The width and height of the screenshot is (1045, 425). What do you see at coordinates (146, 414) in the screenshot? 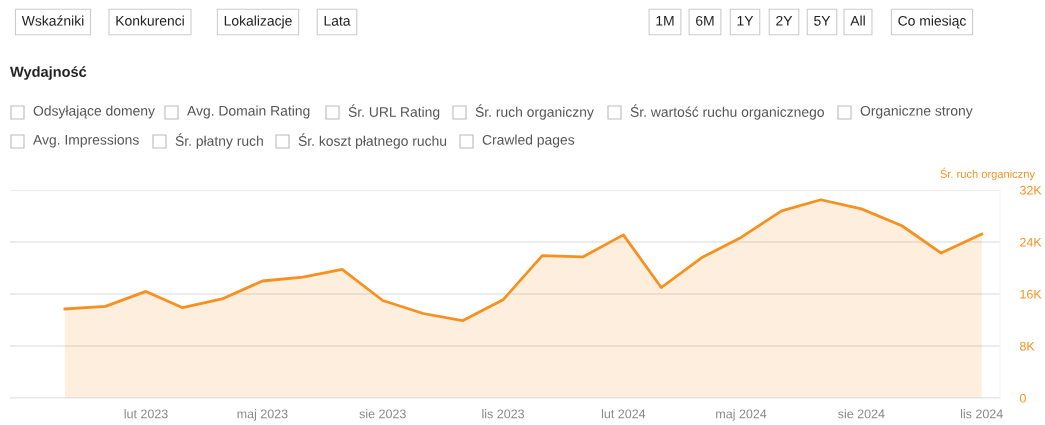
I see `x-tick-label: lut 2023` at bounding box center [146, 414].